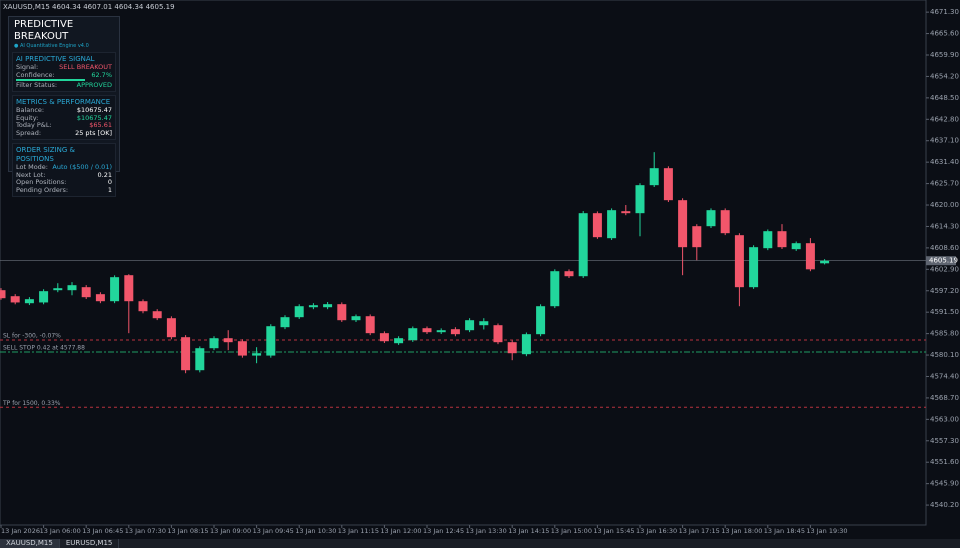  I want to click on y-tick-label: 4597.20, so click(944, 291).